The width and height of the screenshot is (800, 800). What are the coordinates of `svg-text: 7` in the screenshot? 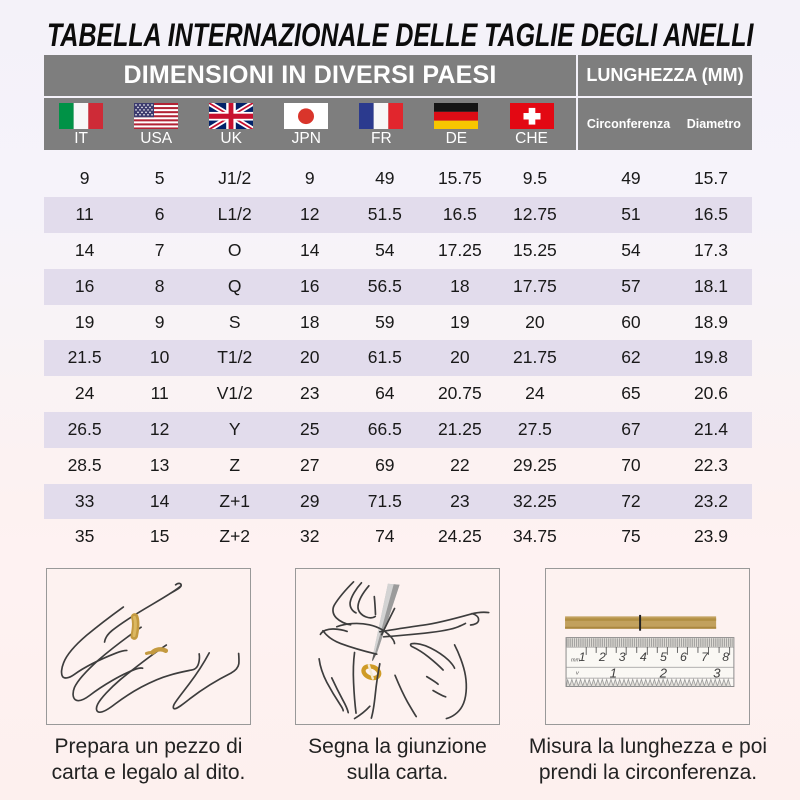 It's located at (705, 657).